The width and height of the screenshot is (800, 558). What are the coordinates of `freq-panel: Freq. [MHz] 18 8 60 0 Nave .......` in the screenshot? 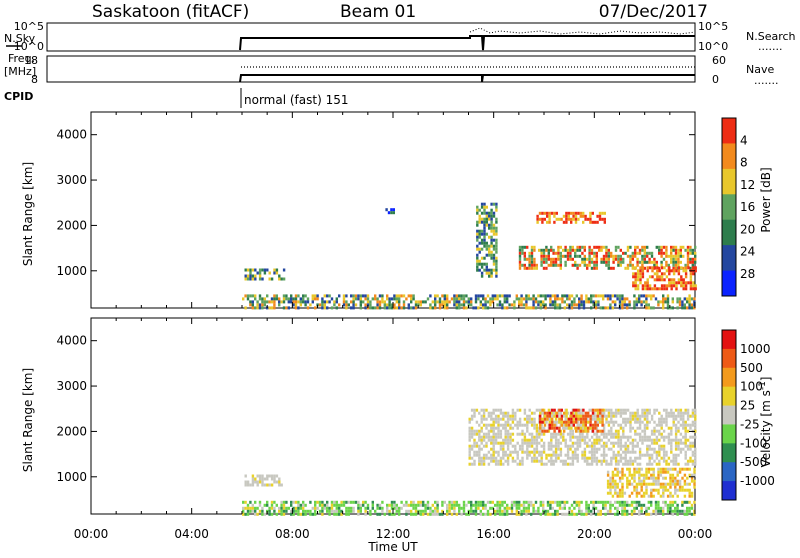 It's located at (391, 69).